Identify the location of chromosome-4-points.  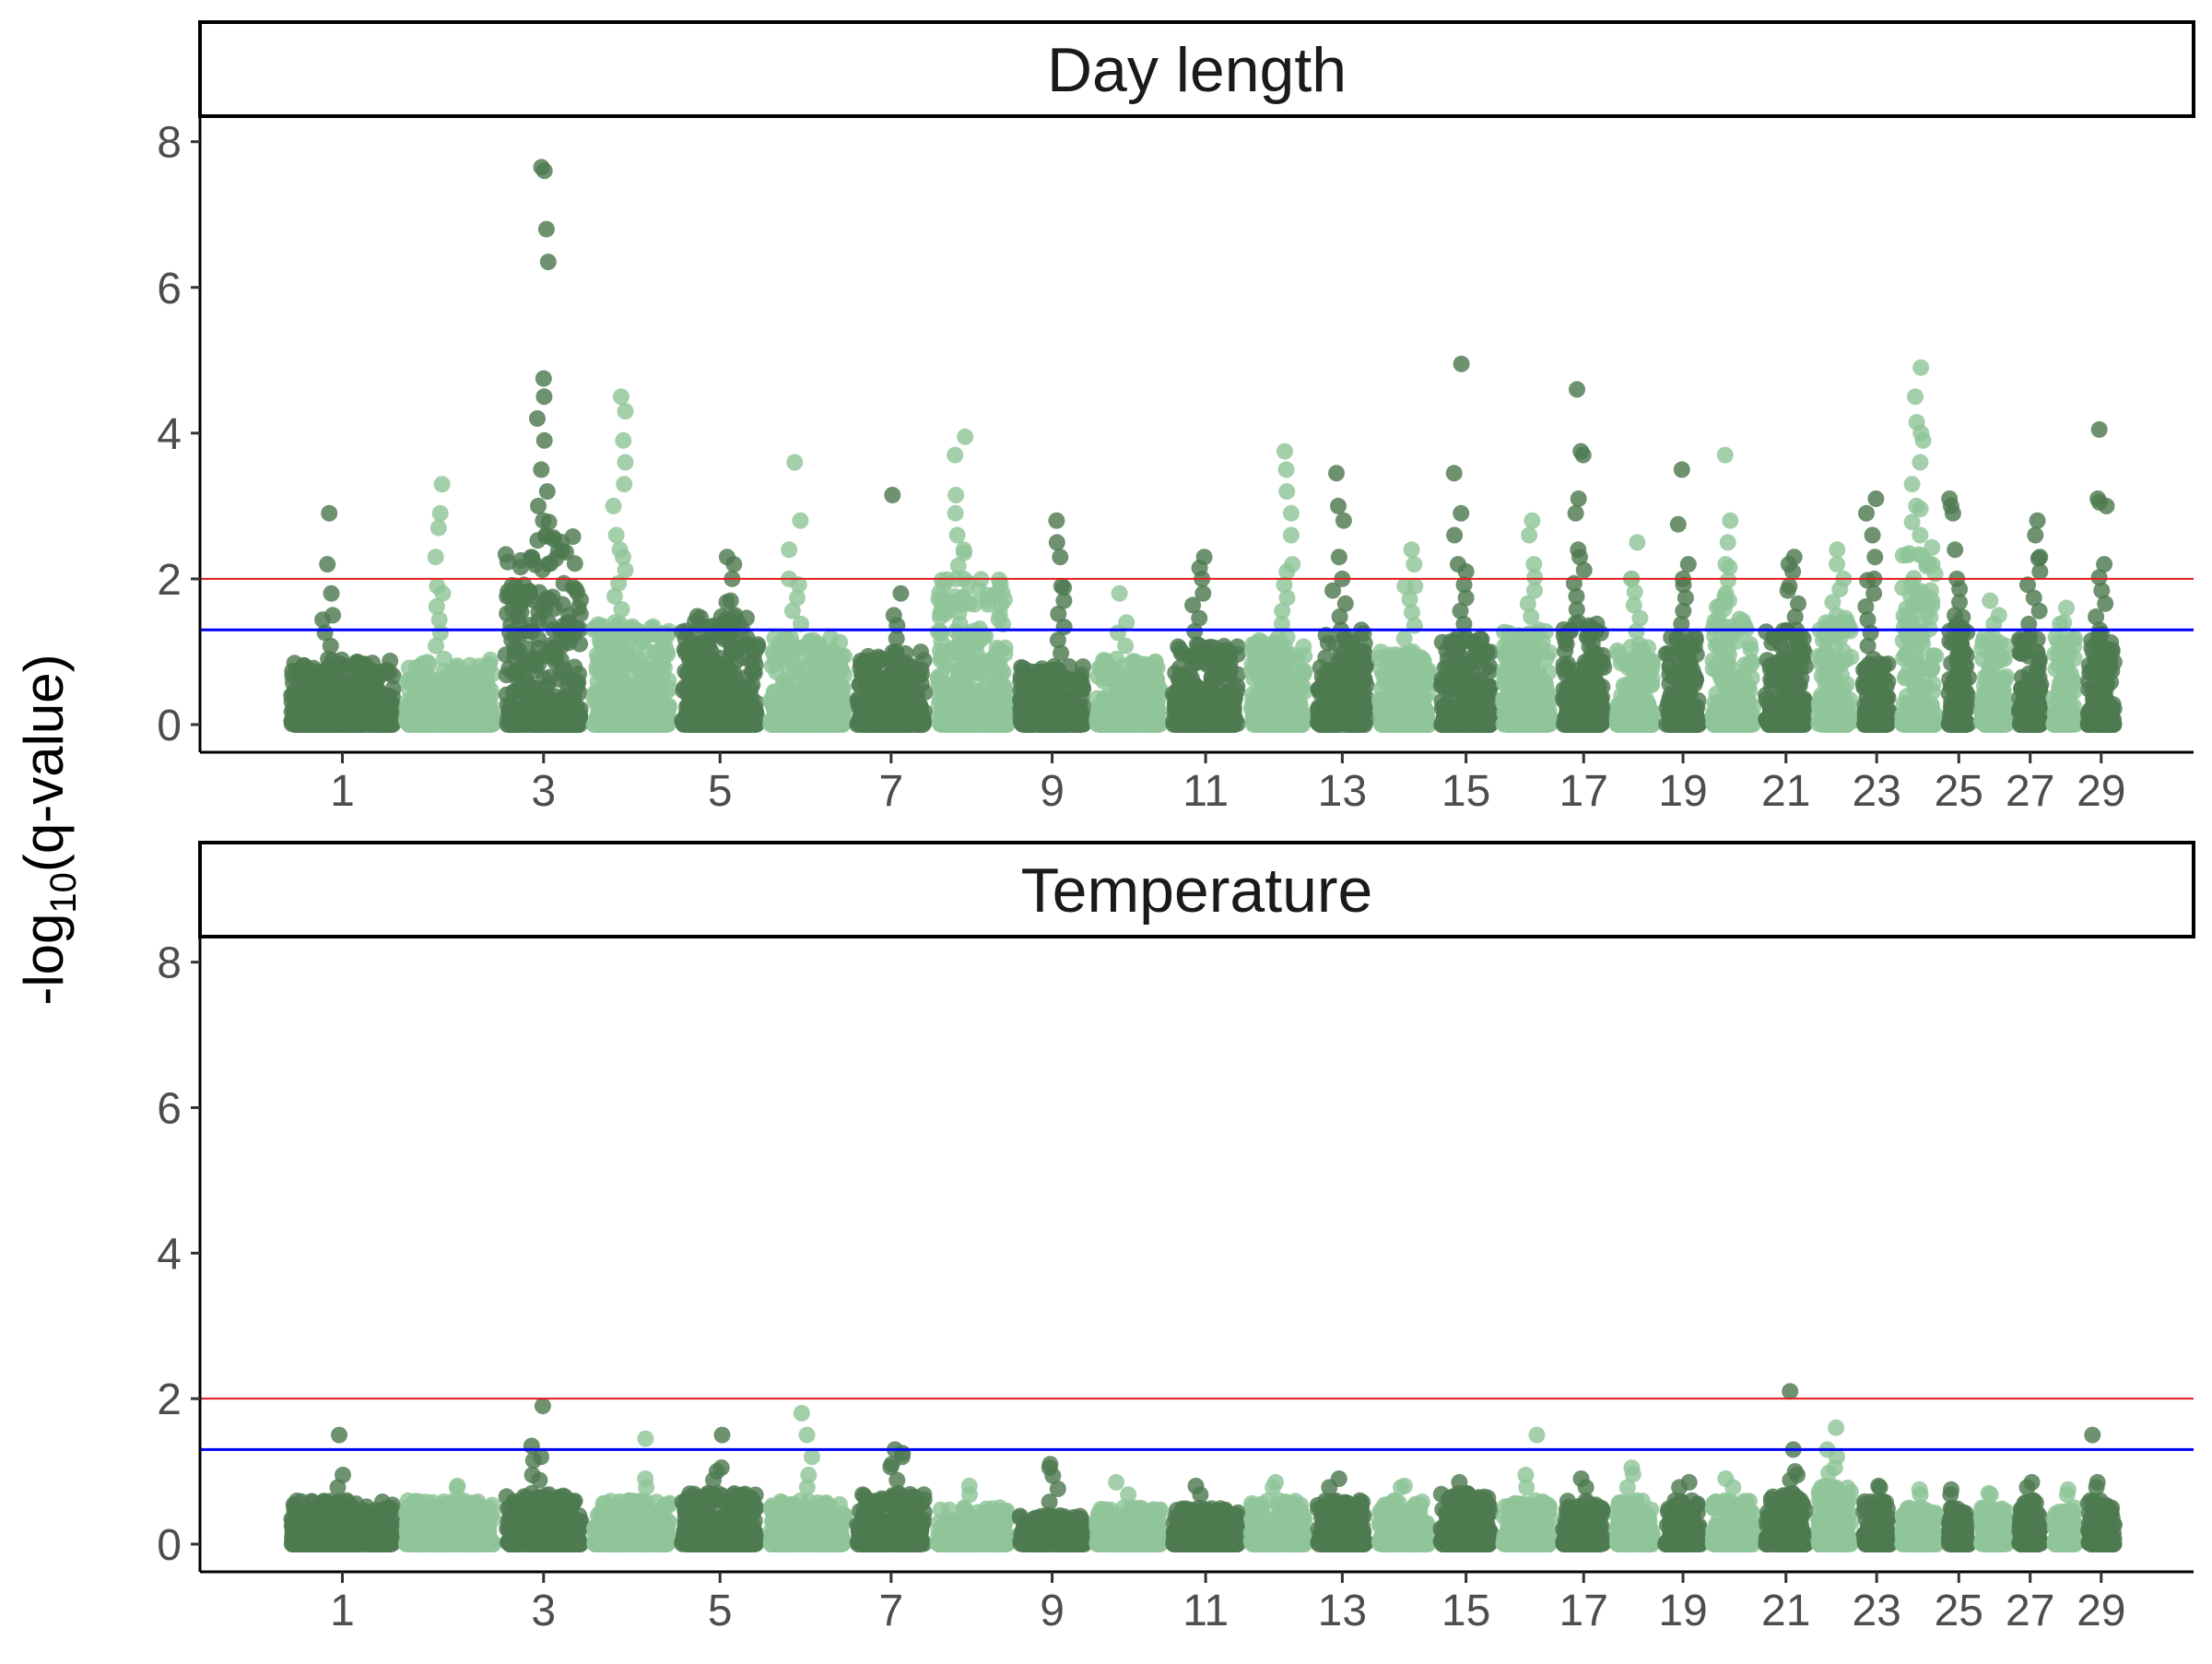
(631, 560).